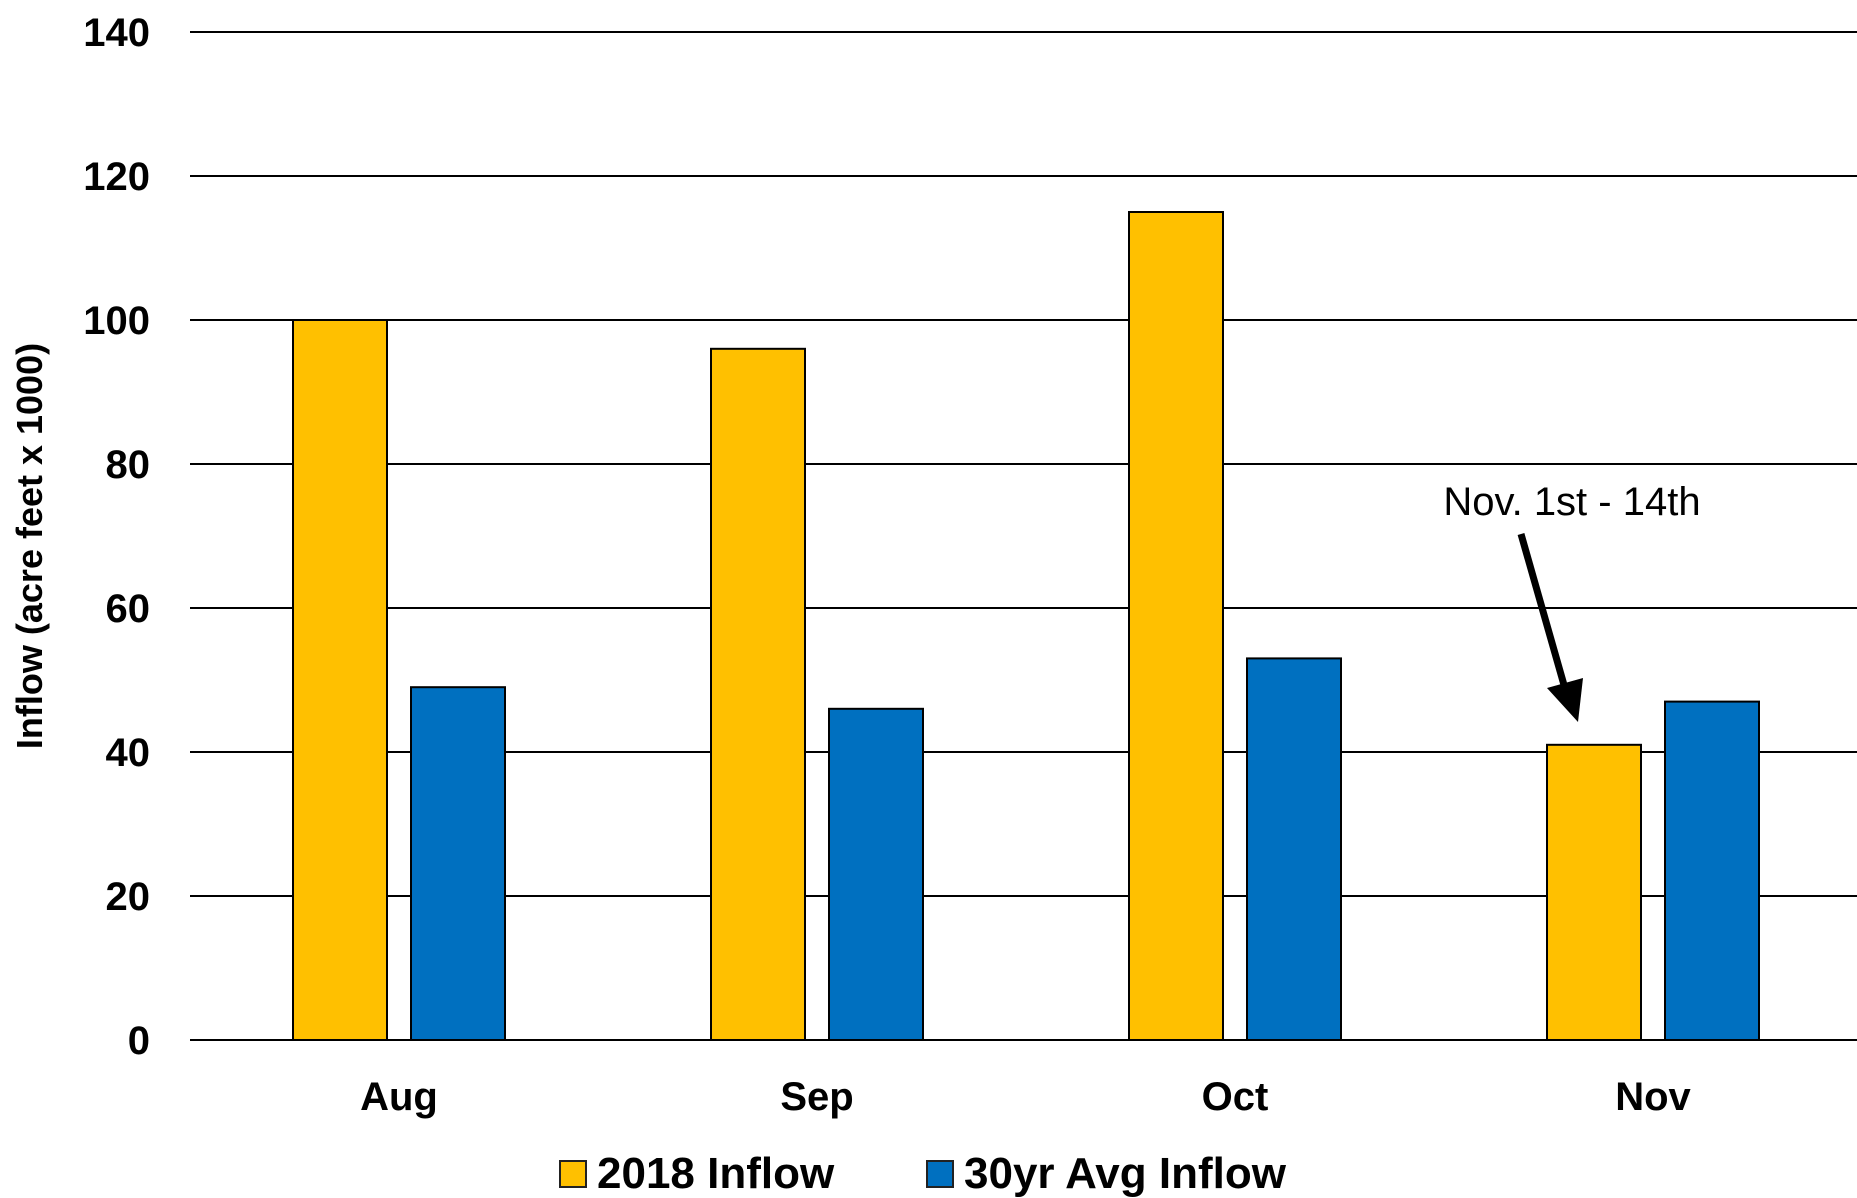  I want to click on legend: 2018 Inflow 30yr Avg Inflow, so click(923, 1173).